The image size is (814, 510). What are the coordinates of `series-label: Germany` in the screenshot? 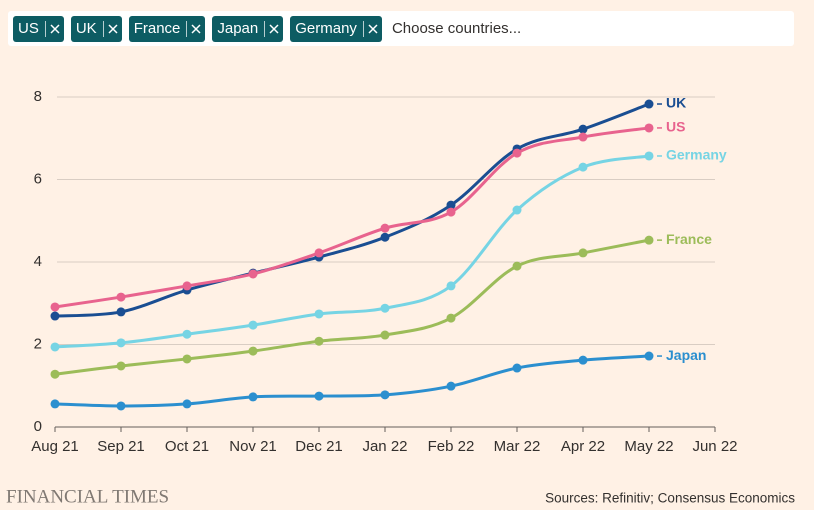 It's located at (696, 155).